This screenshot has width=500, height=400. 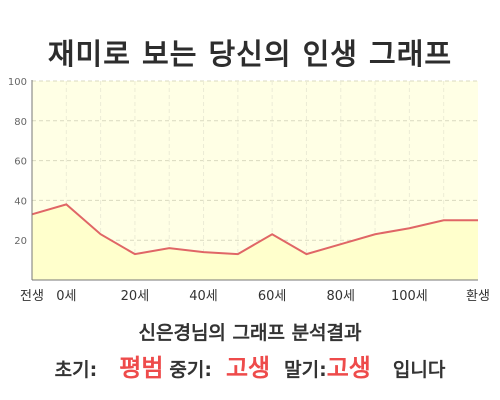 What do you see at coordinates (190, 370) in the screenshot?
I see `mid-label: 중기:` at bounding box center [190, 370].